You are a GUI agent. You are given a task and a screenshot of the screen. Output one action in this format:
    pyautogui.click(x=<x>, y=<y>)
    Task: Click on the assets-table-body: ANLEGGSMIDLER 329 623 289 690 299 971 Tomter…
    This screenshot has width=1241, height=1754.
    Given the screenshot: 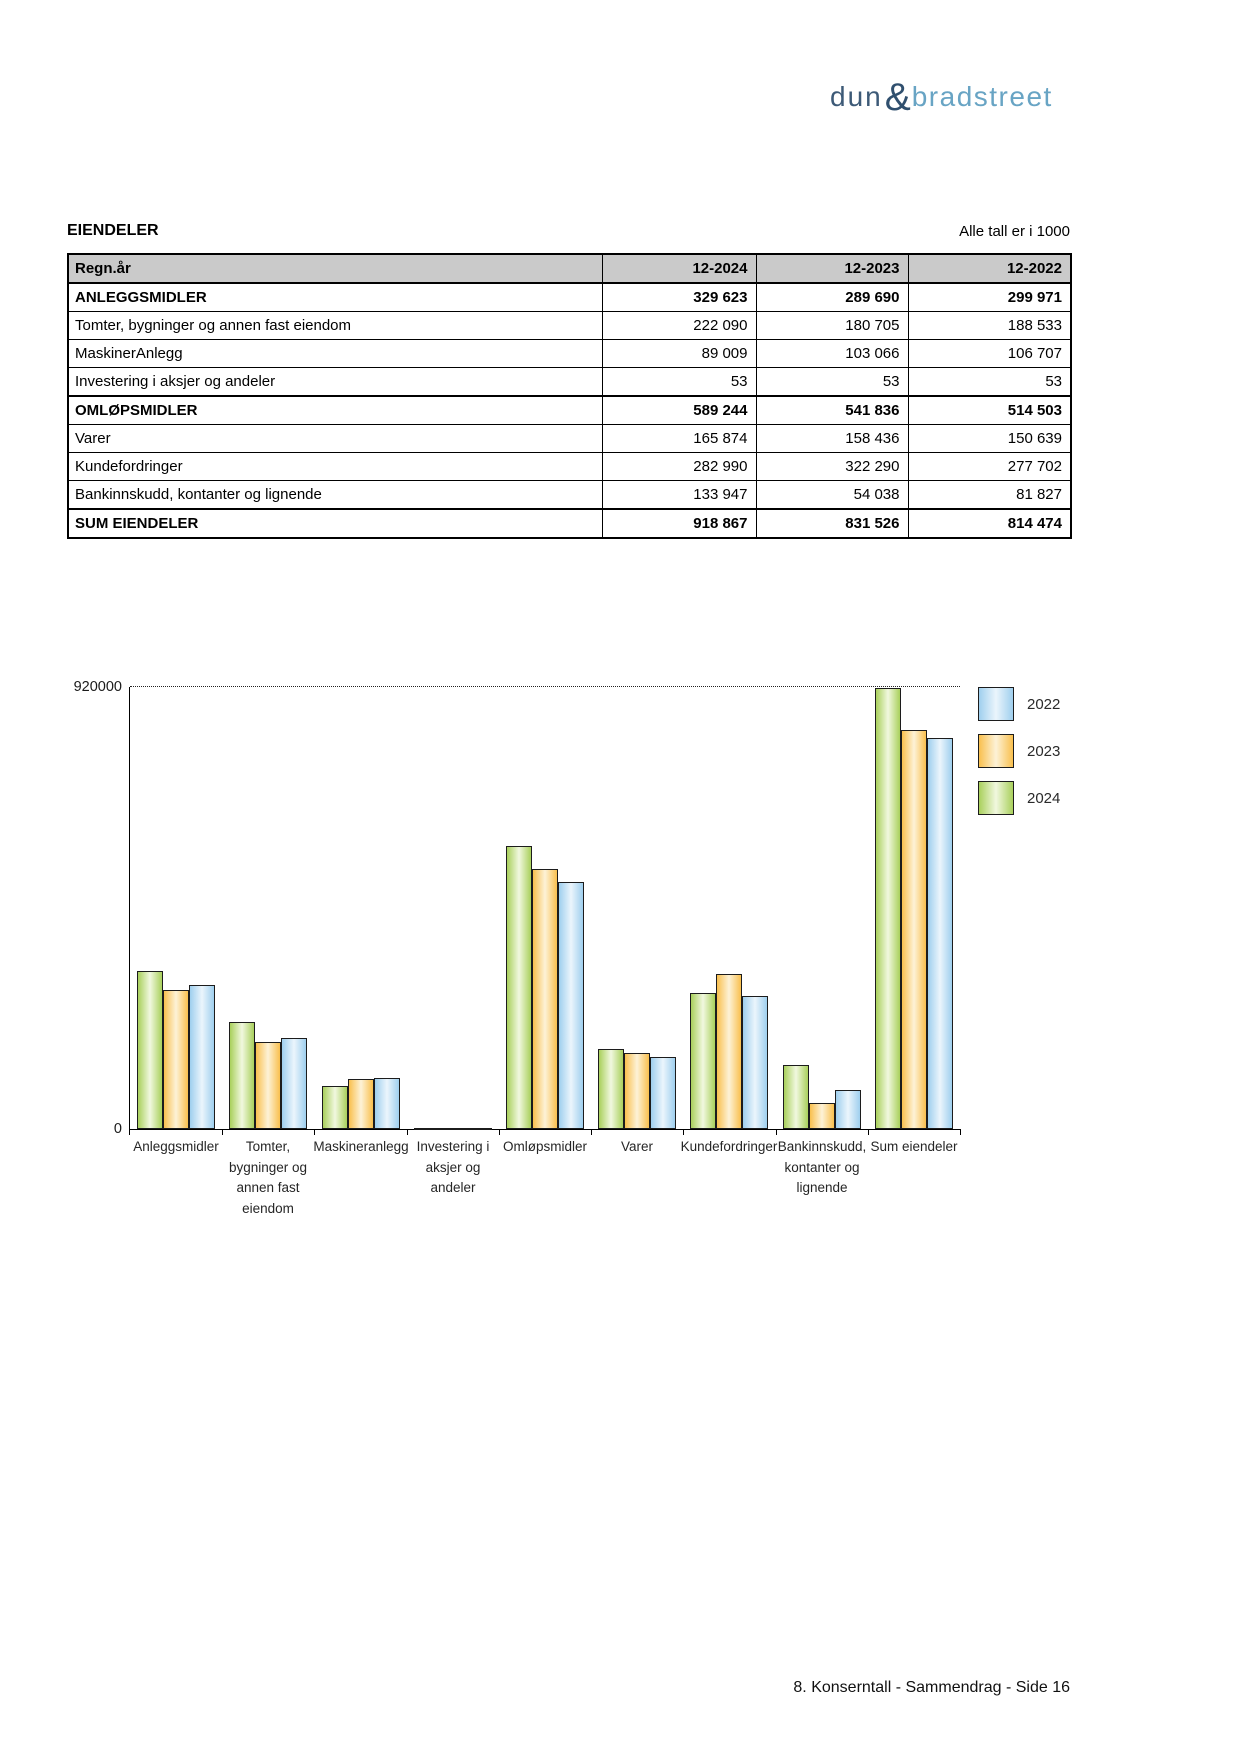 What is the action you would take?
    pyautogui.click(x=569, y=410)
    